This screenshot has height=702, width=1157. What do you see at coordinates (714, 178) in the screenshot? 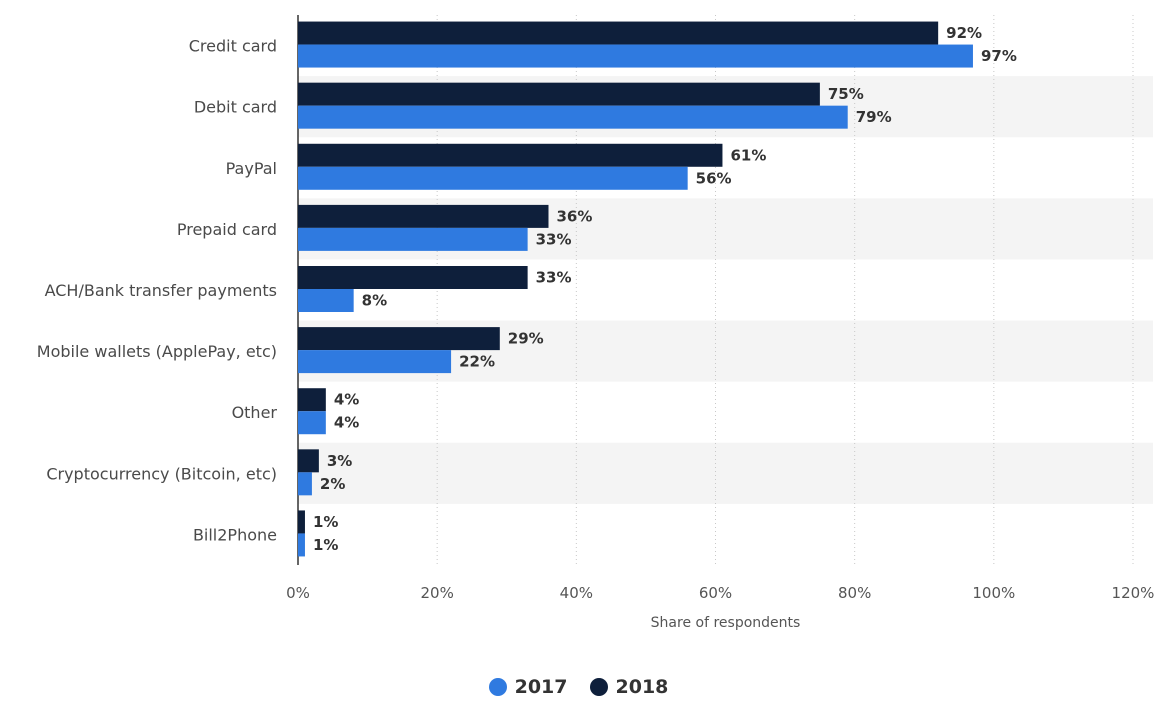
I see `data-label-2017: 56%` at bounding box center [714, 178].